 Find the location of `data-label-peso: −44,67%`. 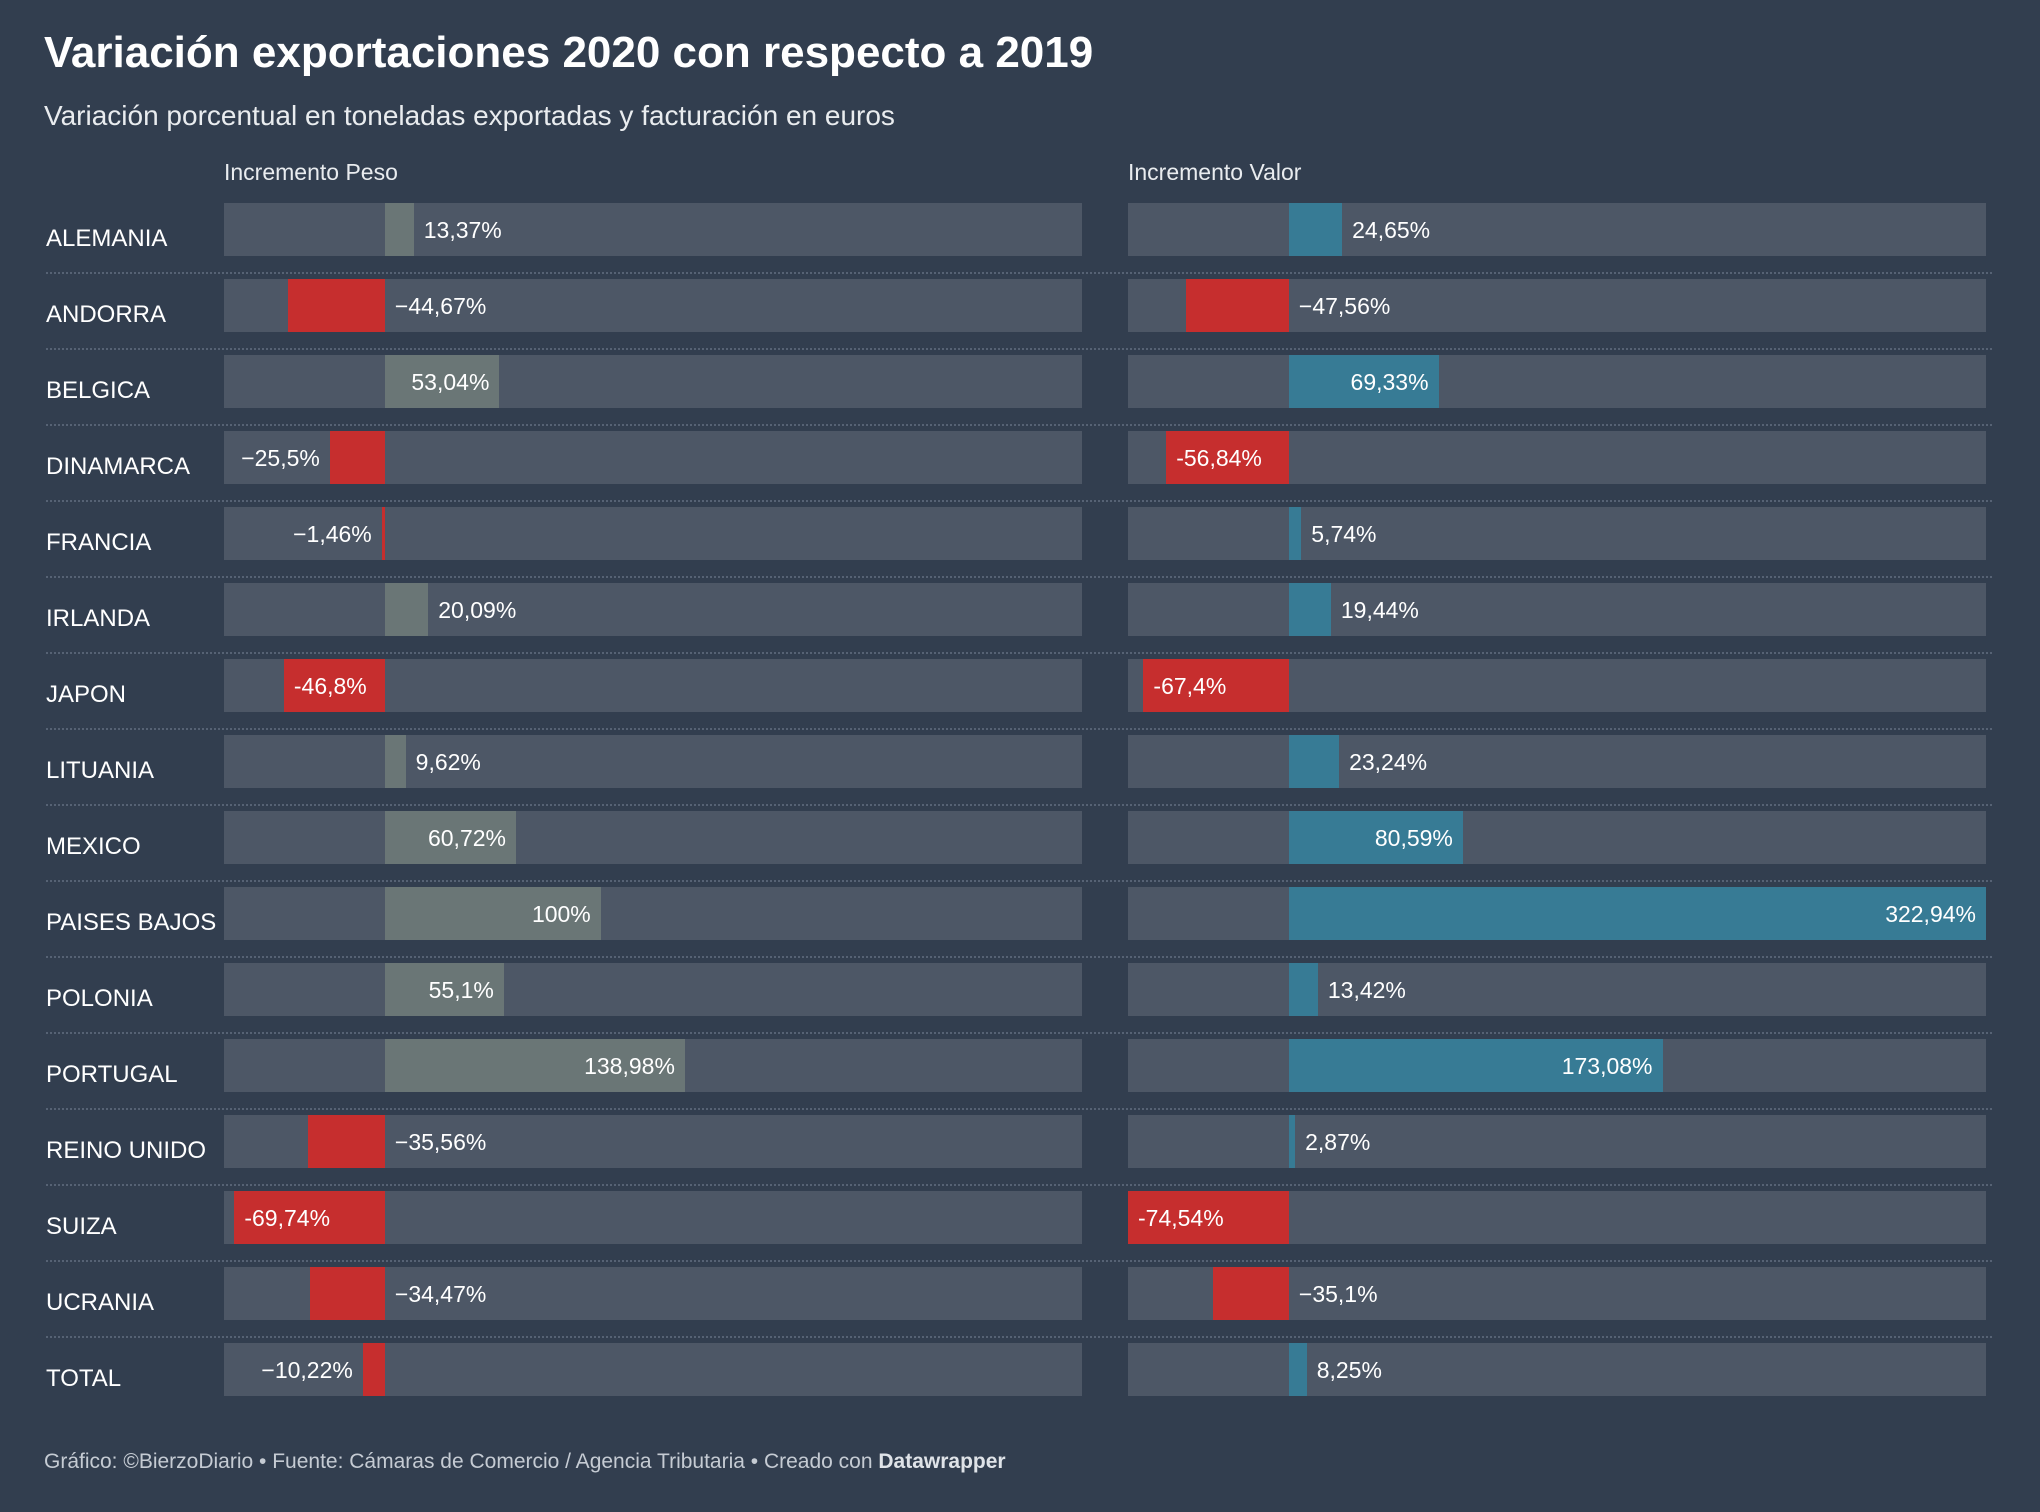

data-label-peso: −44,67% is located at coordinates (440, 306).